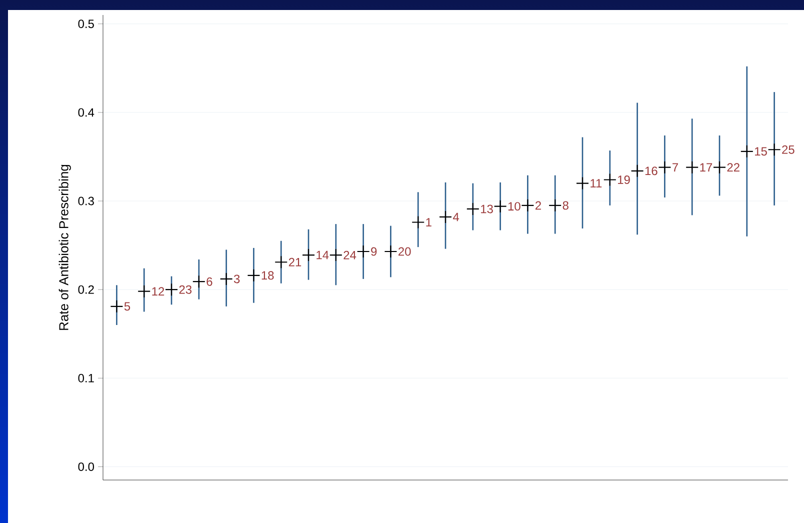 The height and width of the screenshot is (523, 804). Describe the element at coordinates (429, 222) in the screenshot. I see `annotation: 1` at that location.